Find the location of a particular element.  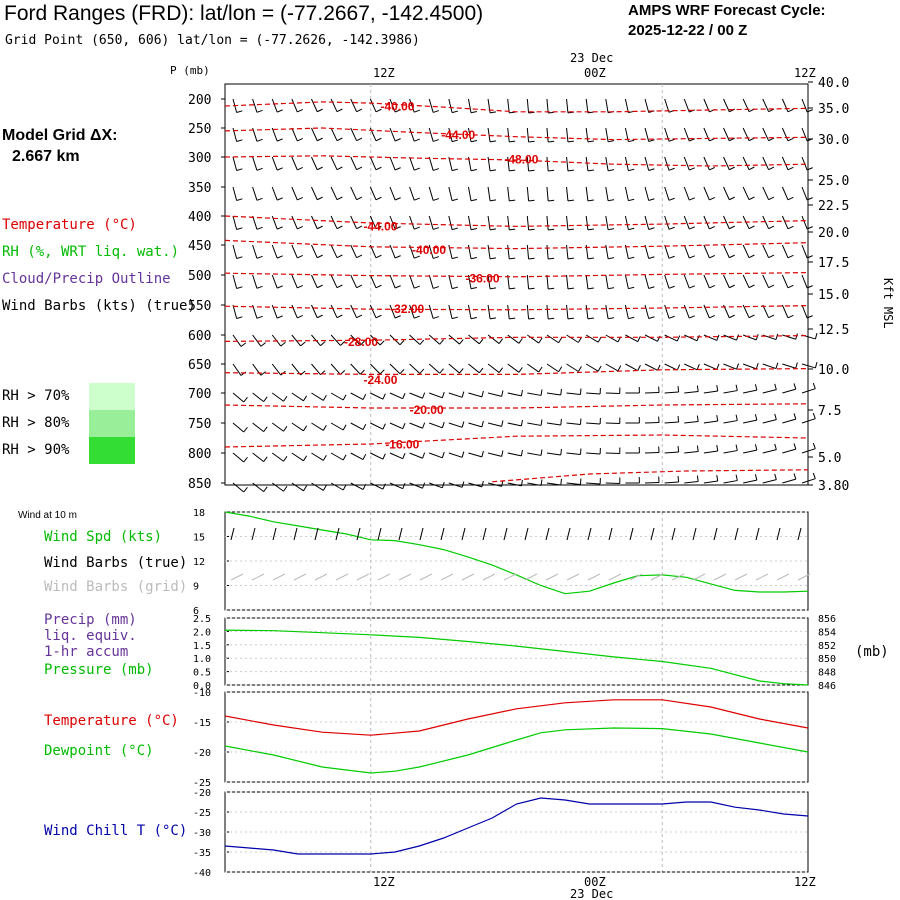

pressure-axis-label: P (mb) is located at coordinates (190, 70).